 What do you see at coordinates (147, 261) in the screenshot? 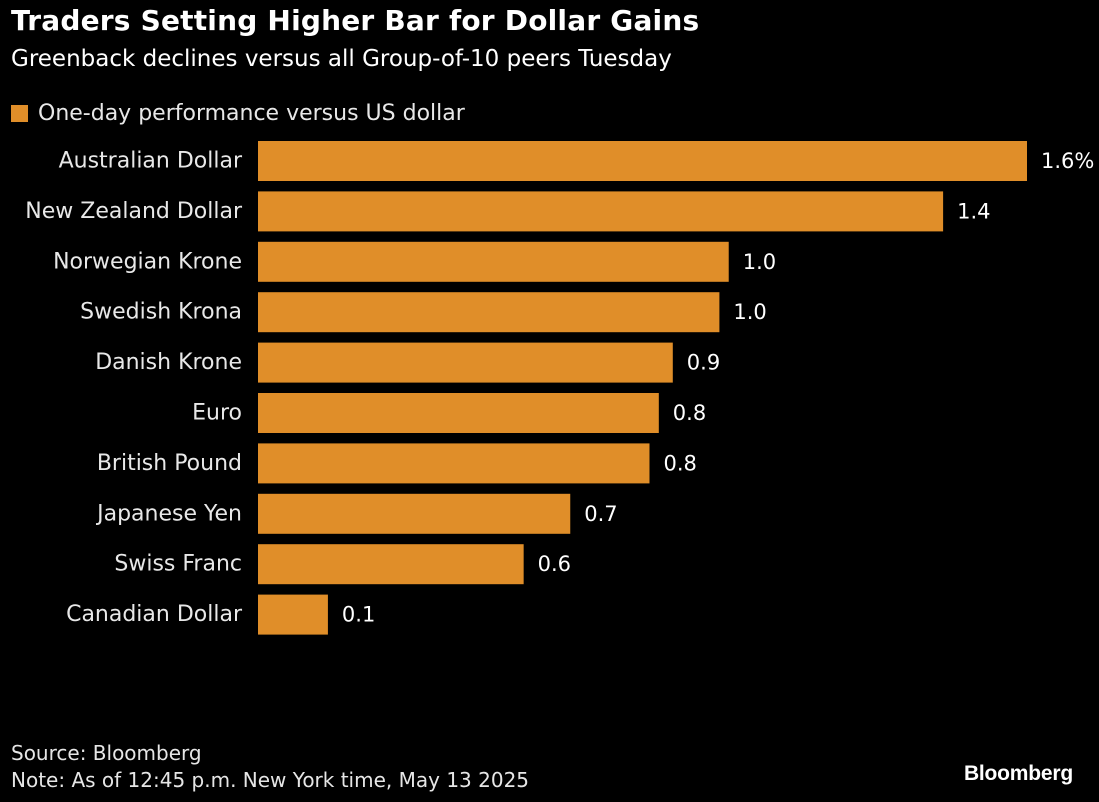
I see `category-label: Norwegian Krone` at bounding box center [147, 261].